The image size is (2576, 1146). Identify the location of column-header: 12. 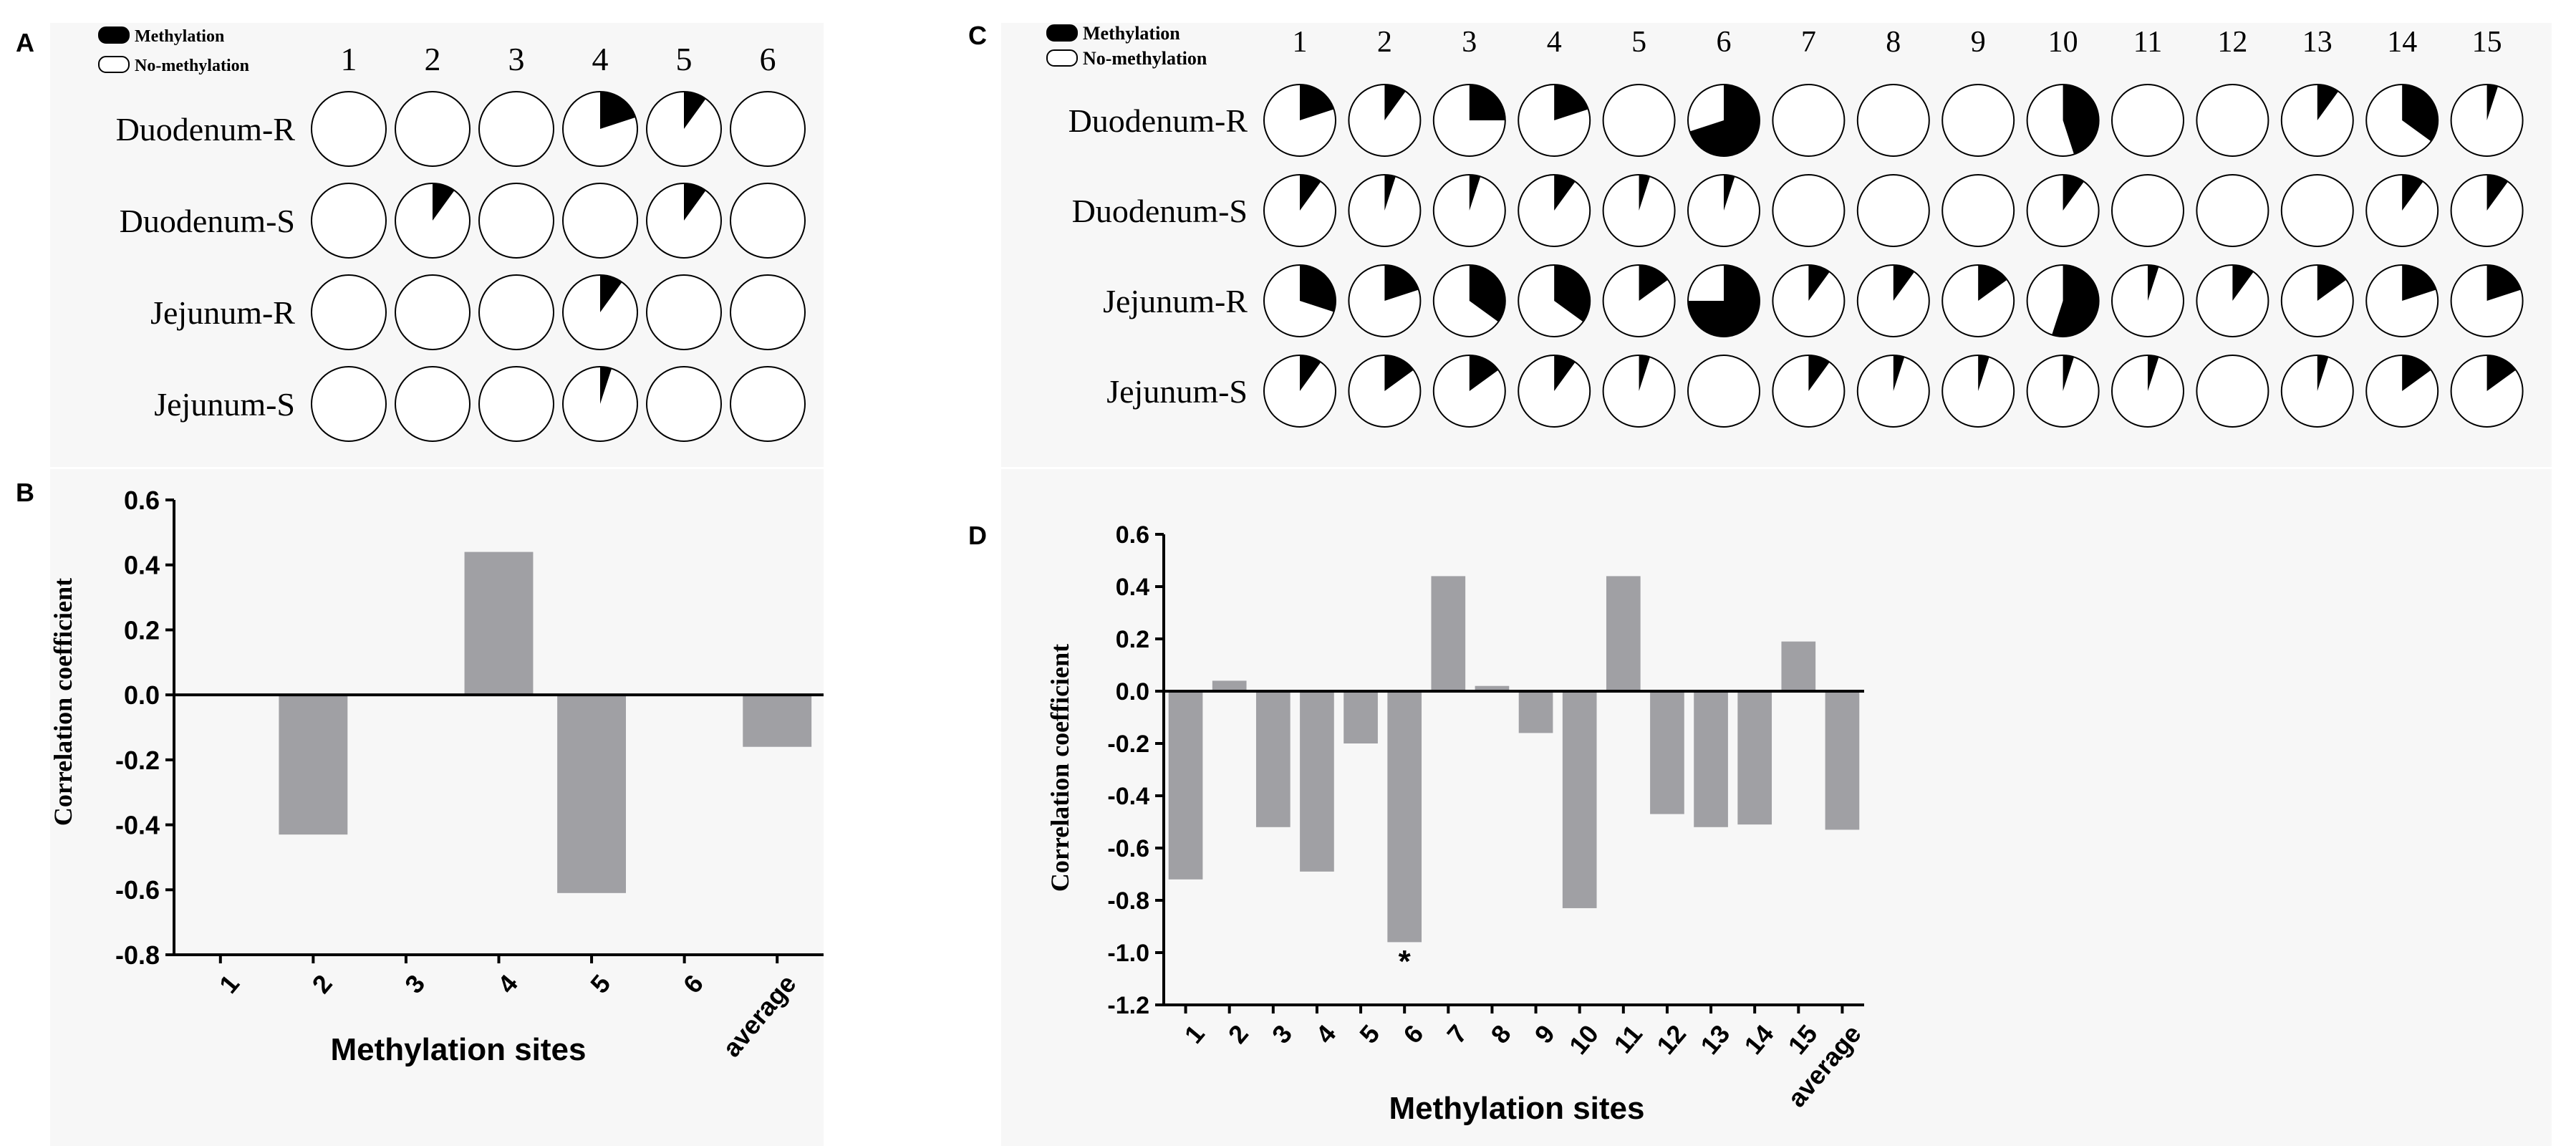
(2232, 42).